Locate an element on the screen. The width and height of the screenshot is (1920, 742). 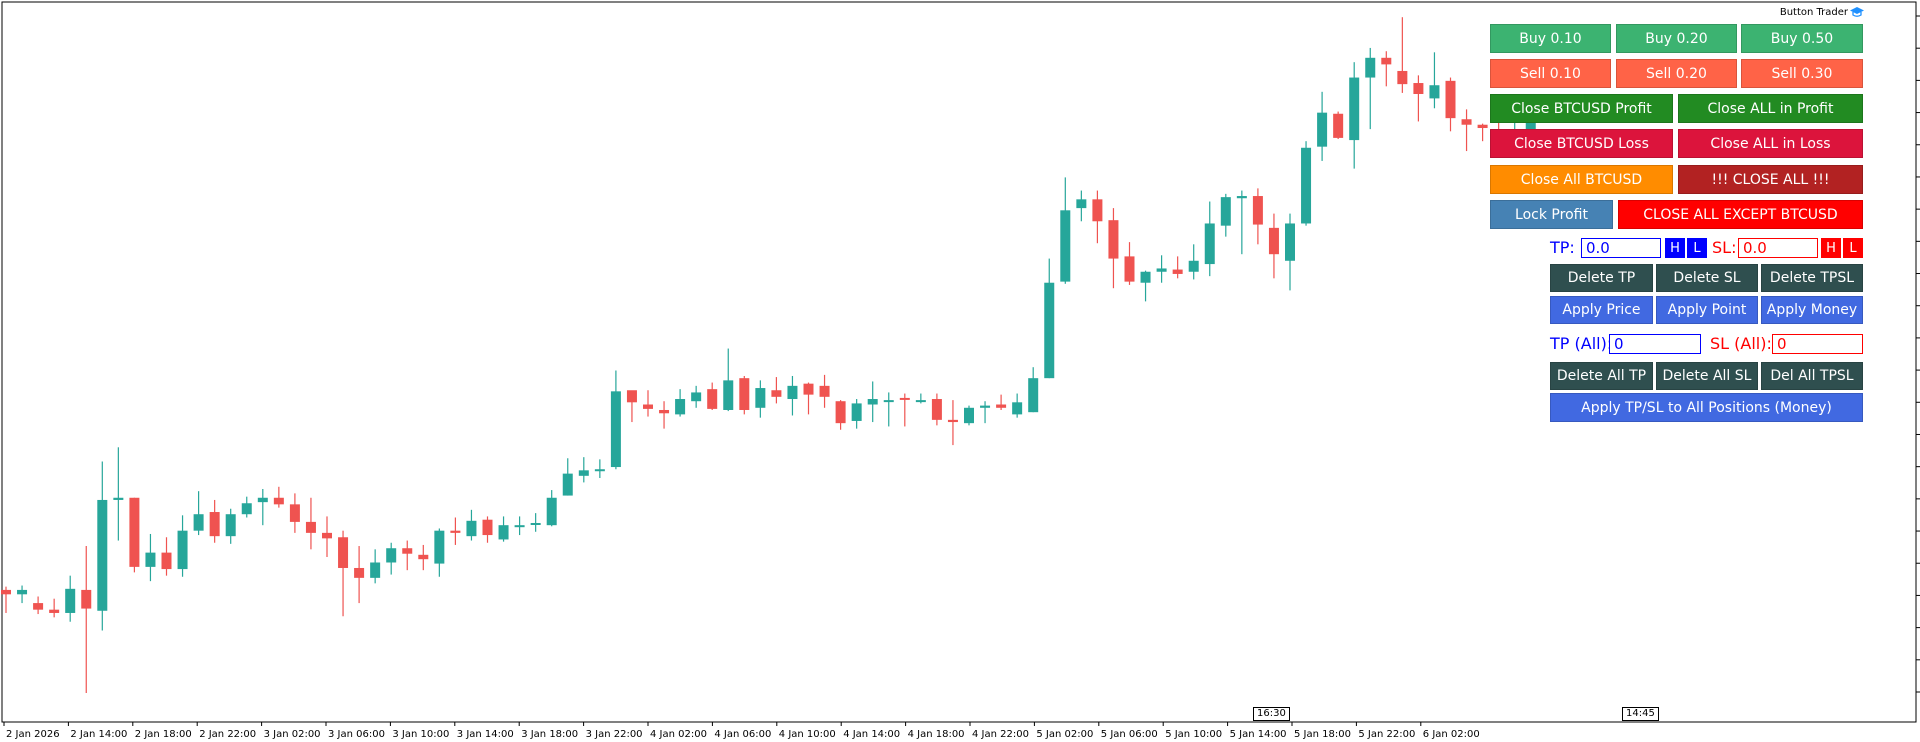
sl-label: SL: is located at coordinates (1724, 247).